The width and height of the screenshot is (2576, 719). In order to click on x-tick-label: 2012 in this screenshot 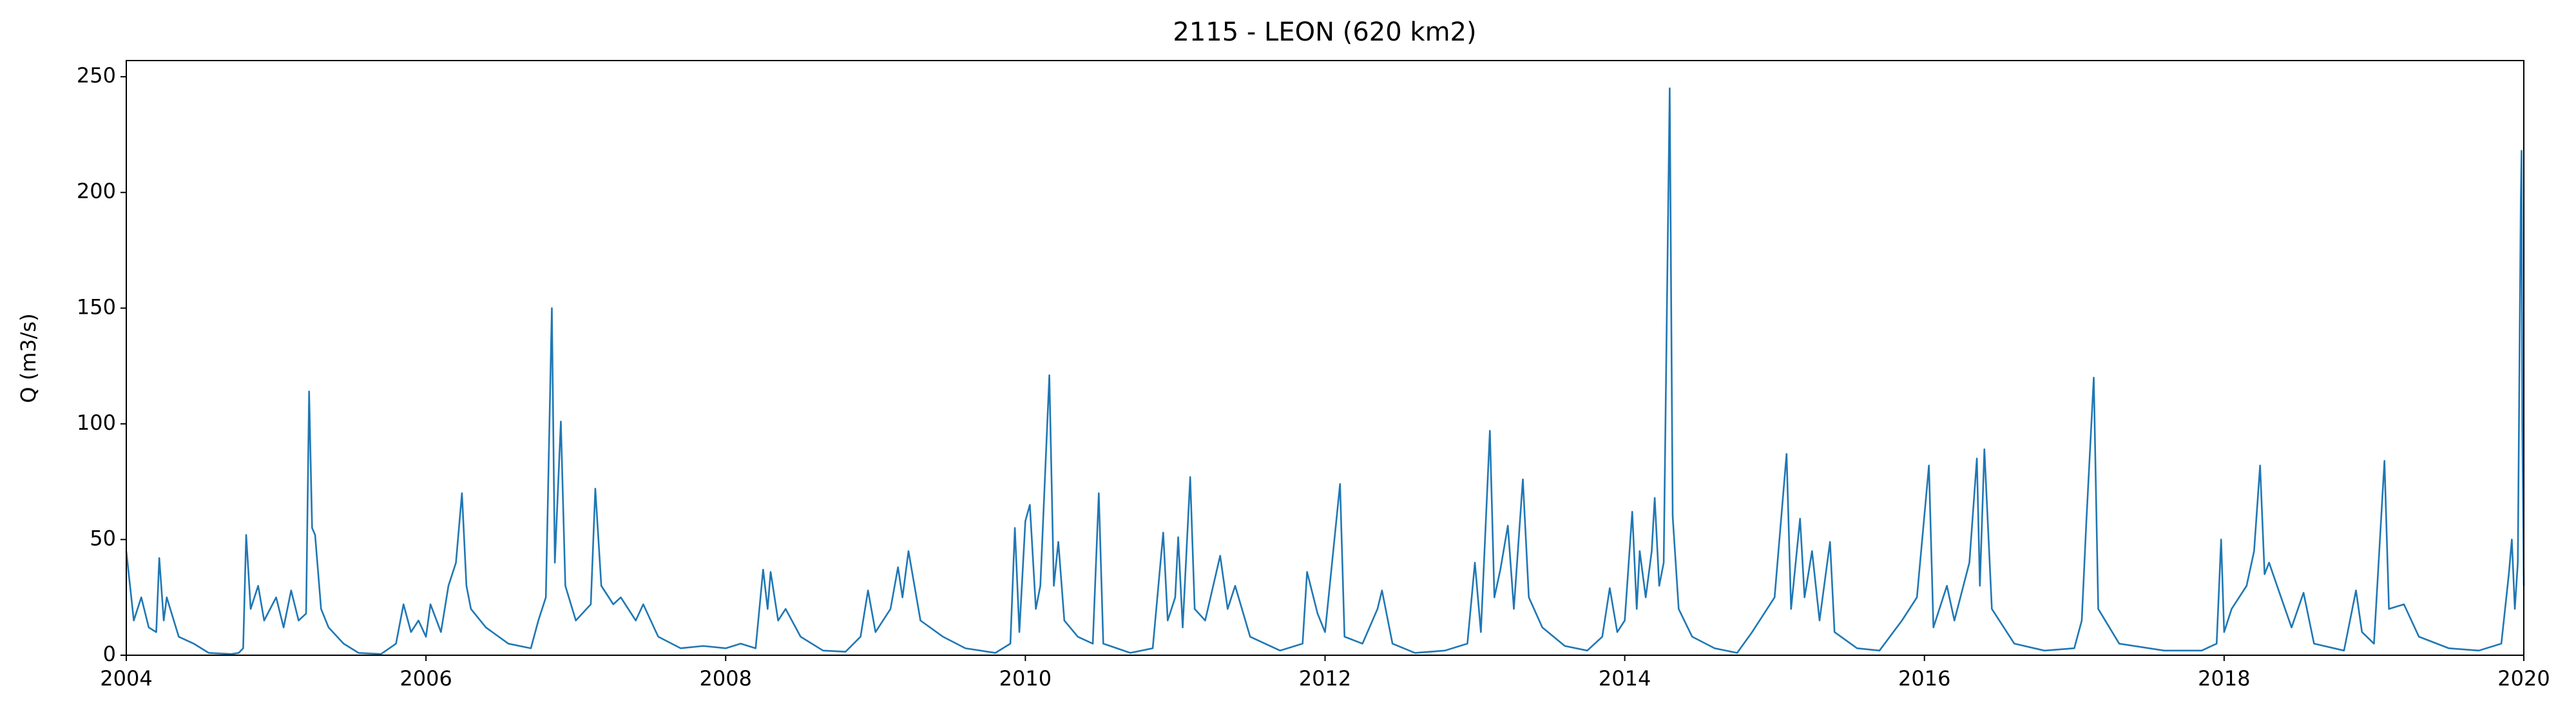, I will do `click(1325, 678)`.